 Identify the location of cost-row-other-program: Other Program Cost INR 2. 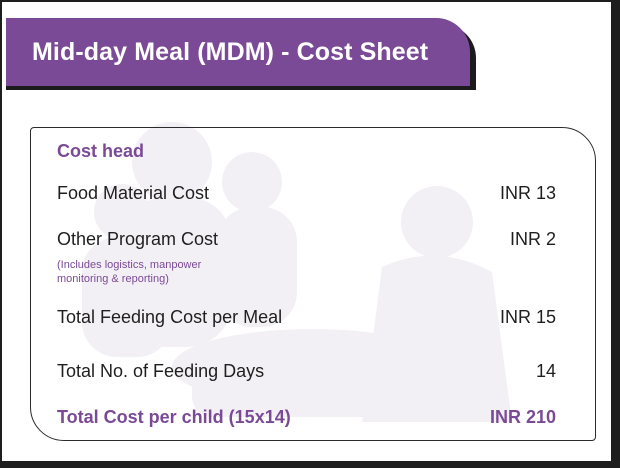
(306, 239).